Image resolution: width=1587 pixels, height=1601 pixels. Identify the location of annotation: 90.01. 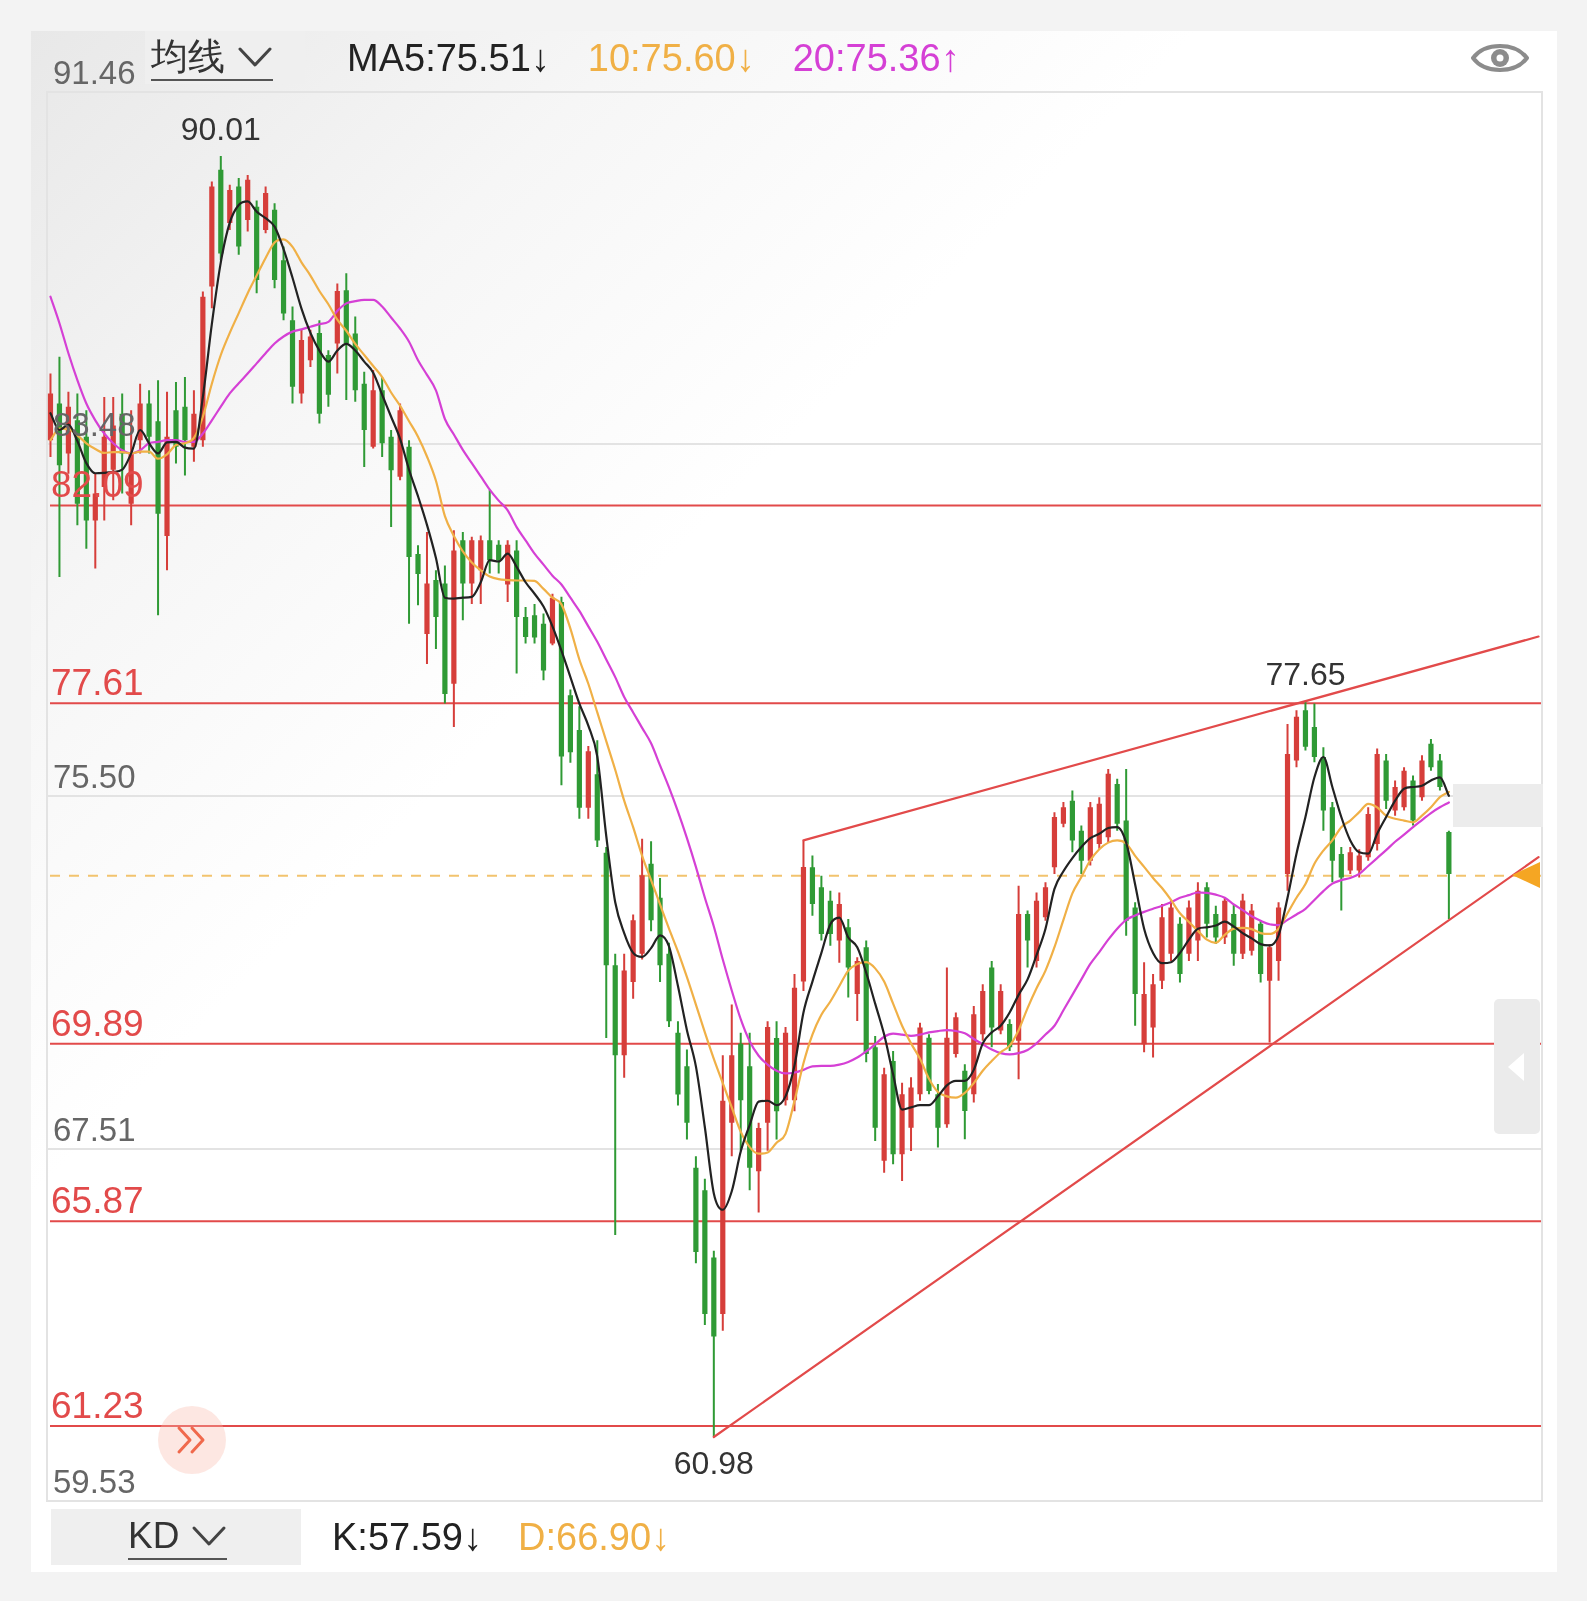
(220, 128).